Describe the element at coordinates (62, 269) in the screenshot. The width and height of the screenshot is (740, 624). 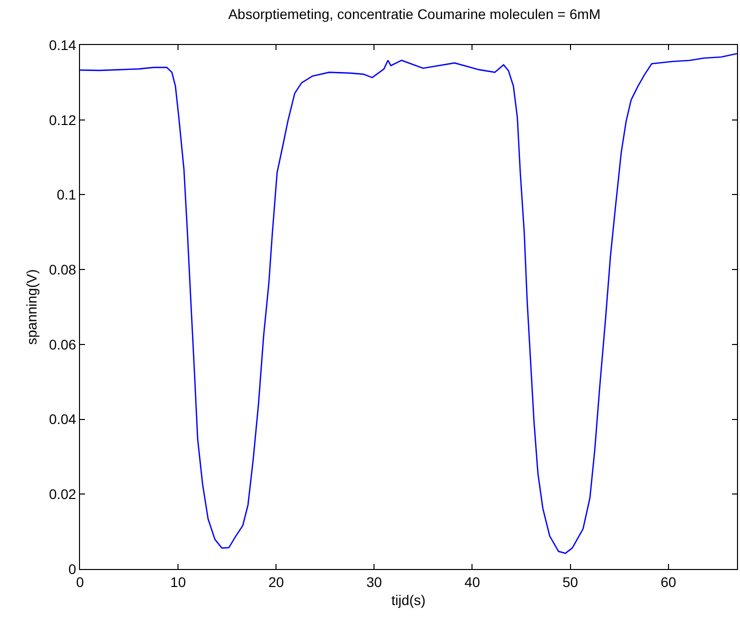
I see `y-tick-label: 0.08` at that location.